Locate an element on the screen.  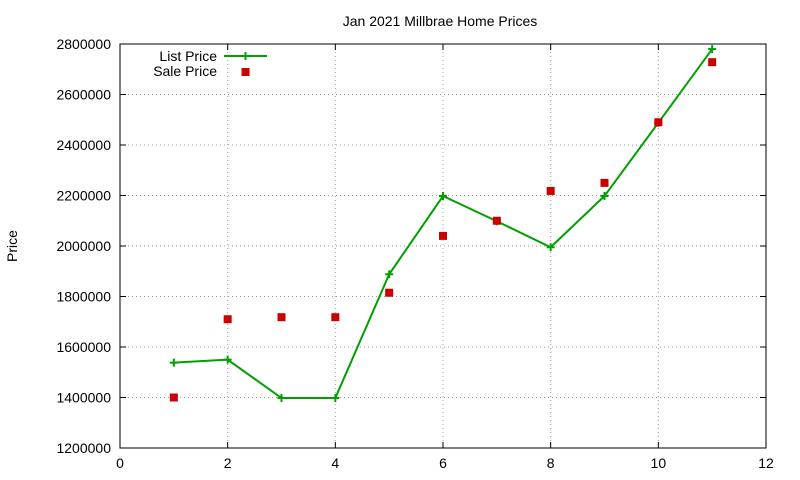
legend-plus-swatch is located at coordinates (245, 56).